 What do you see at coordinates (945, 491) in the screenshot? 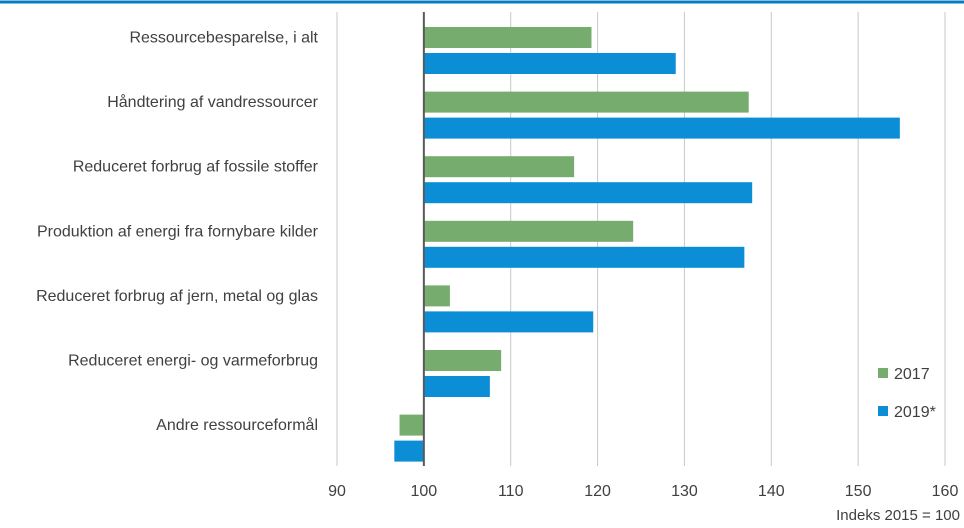
I see `x-tick-label: 160` at bounding box center [945, 491].